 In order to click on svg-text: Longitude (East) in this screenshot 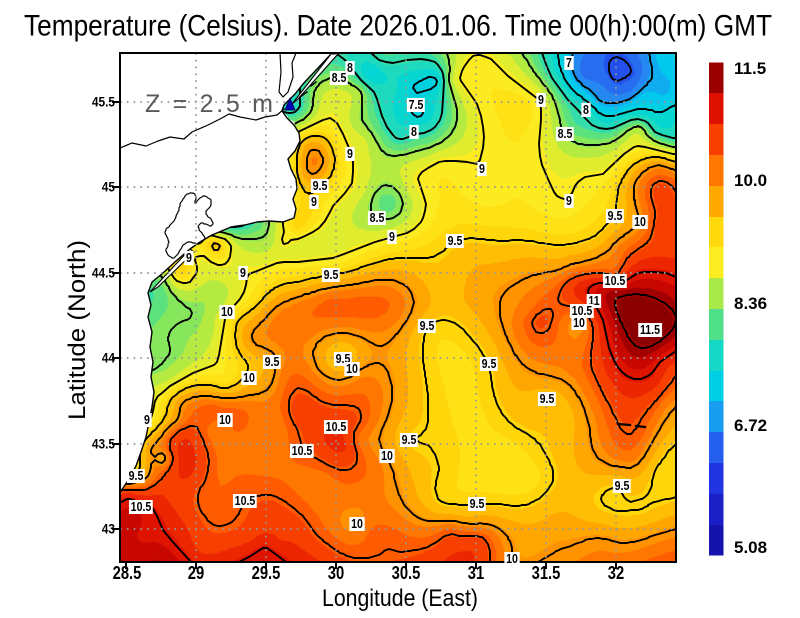, I will do `click(400, 598)`.